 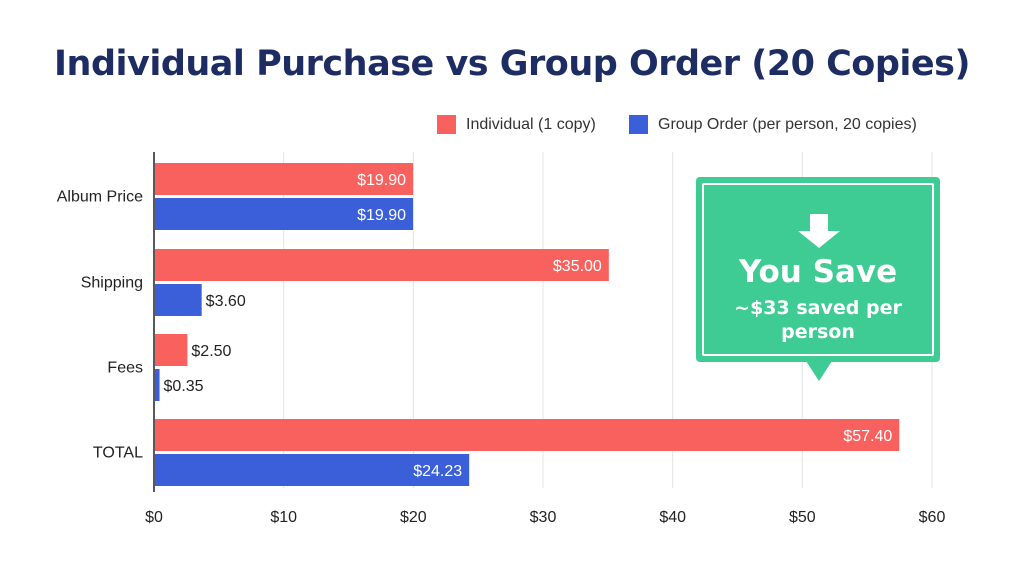 I want to click on callout-title: You Save, so click(x=818, y=272).